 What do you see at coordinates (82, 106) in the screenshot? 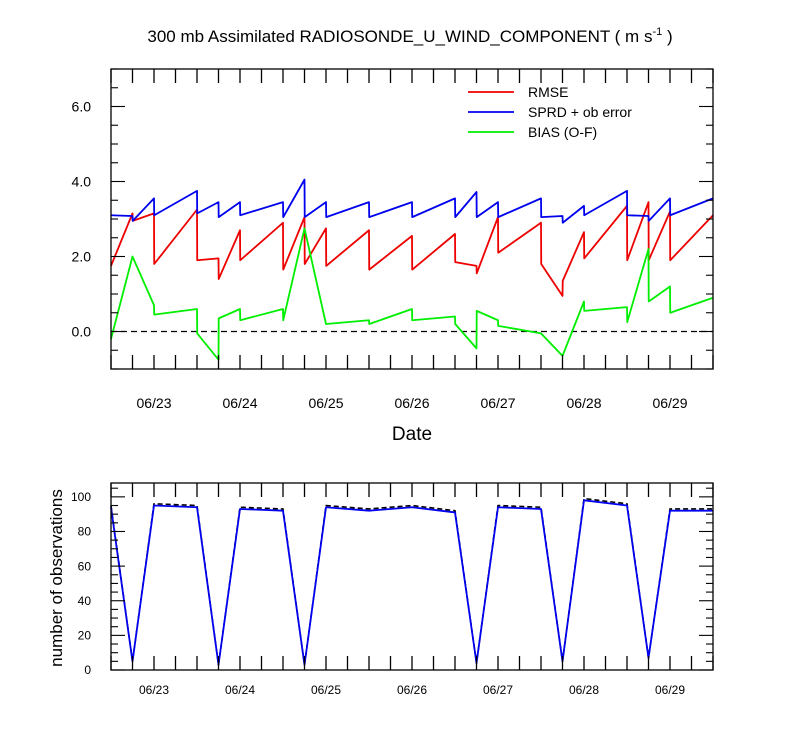
I see `y-tick-label: 6.0` at bounding box center [82, 106].